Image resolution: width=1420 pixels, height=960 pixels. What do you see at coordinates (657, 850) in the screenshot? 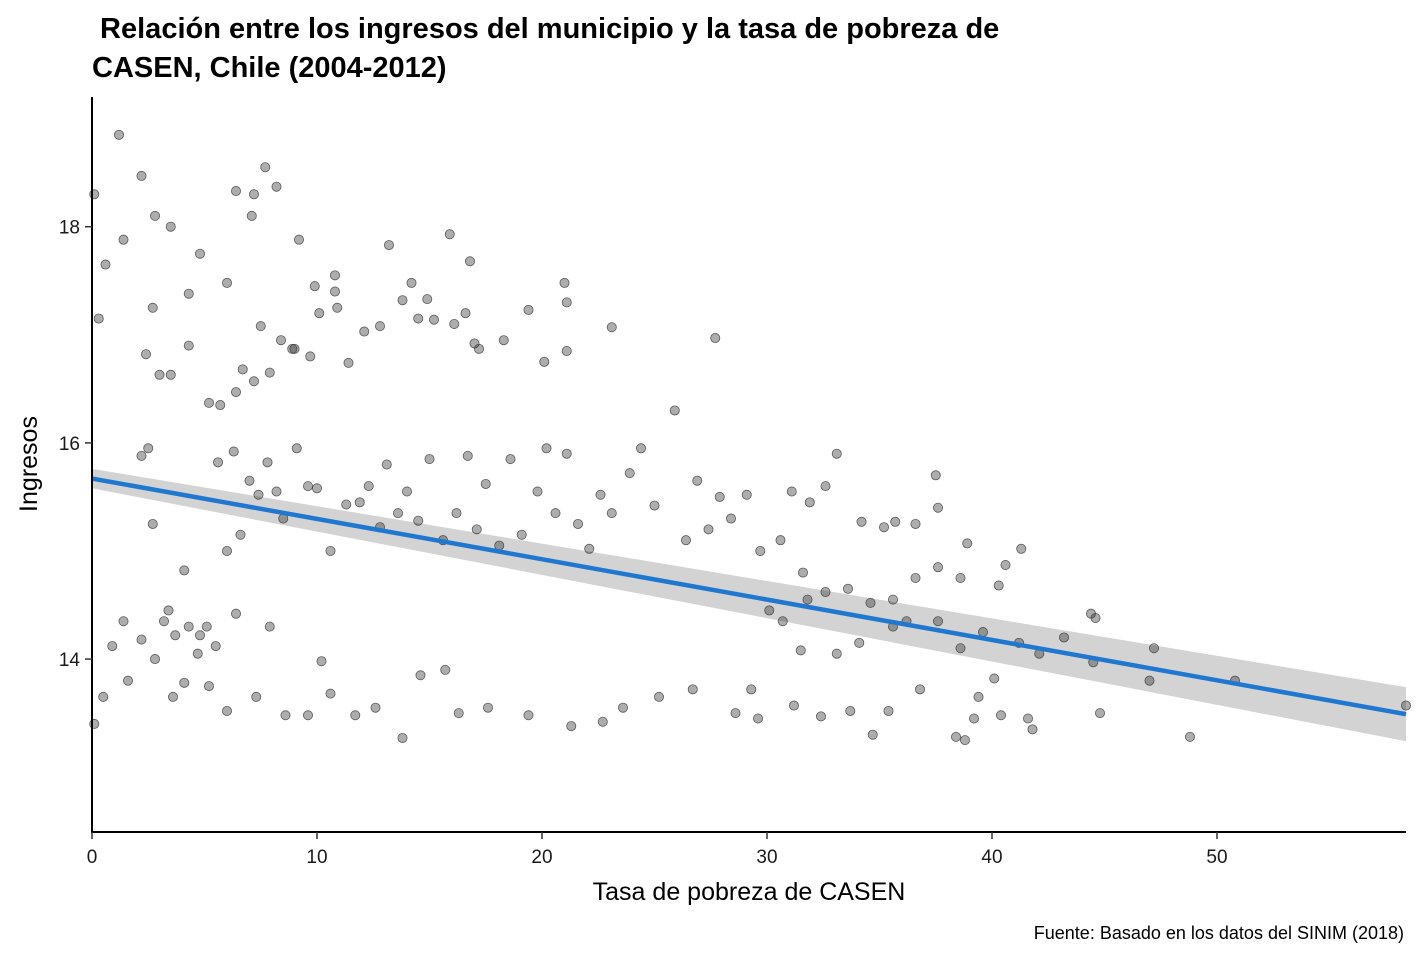
I see `x-axis-ticks: 0 10 20 30 40 50` at bounding box center [657, 850].